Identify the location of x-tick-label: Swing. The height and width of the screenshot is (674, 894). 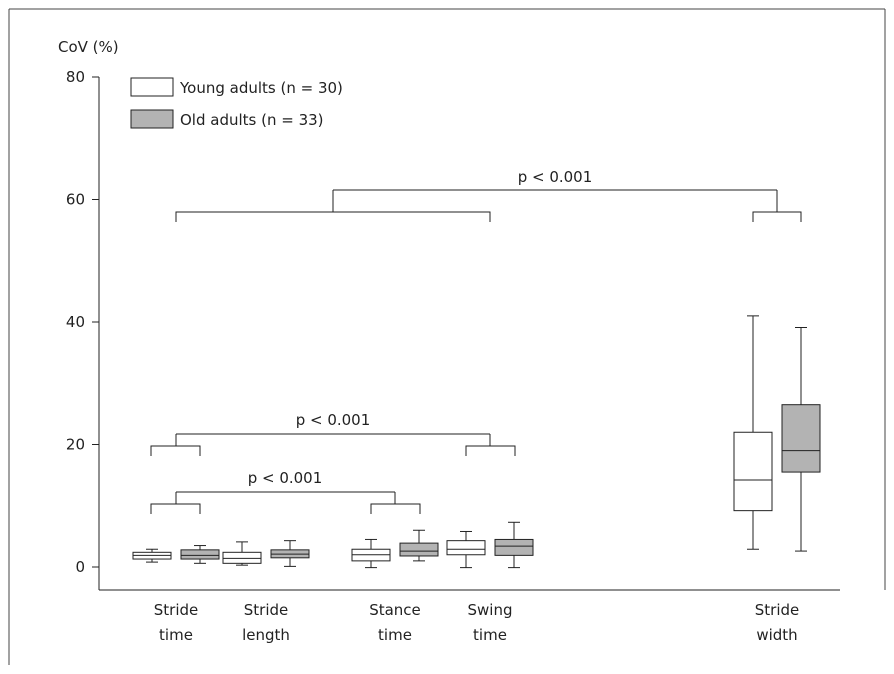
(490, 610).